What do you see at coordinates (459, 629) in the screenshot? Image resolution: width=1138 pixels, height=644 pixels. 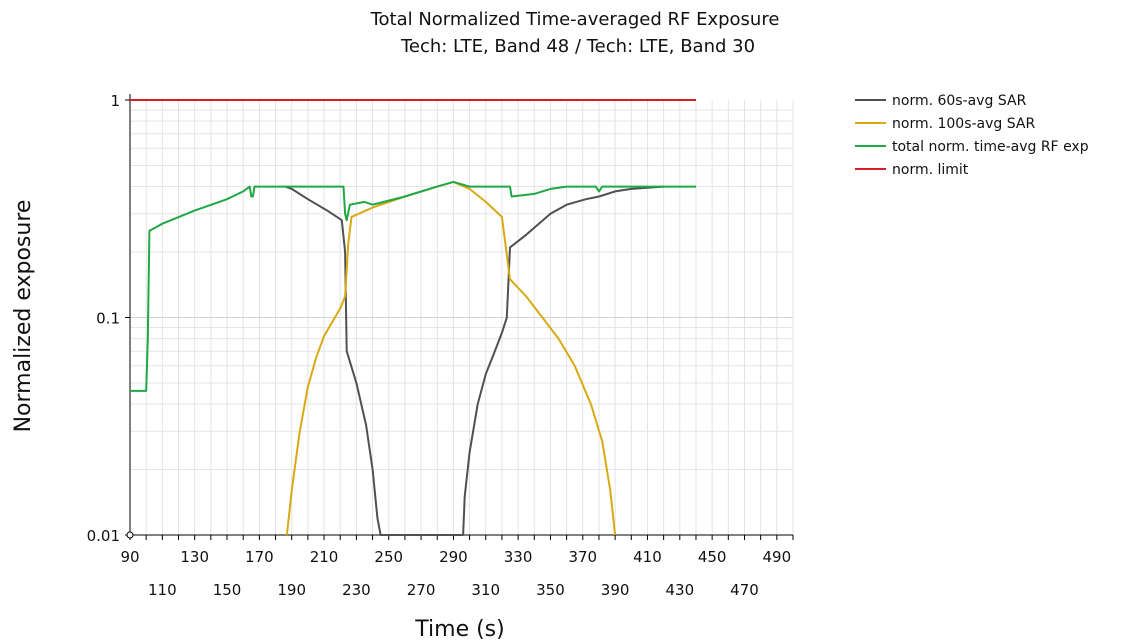 I see `x-axis-label: Time (s)` at bounding box center [459, 629].